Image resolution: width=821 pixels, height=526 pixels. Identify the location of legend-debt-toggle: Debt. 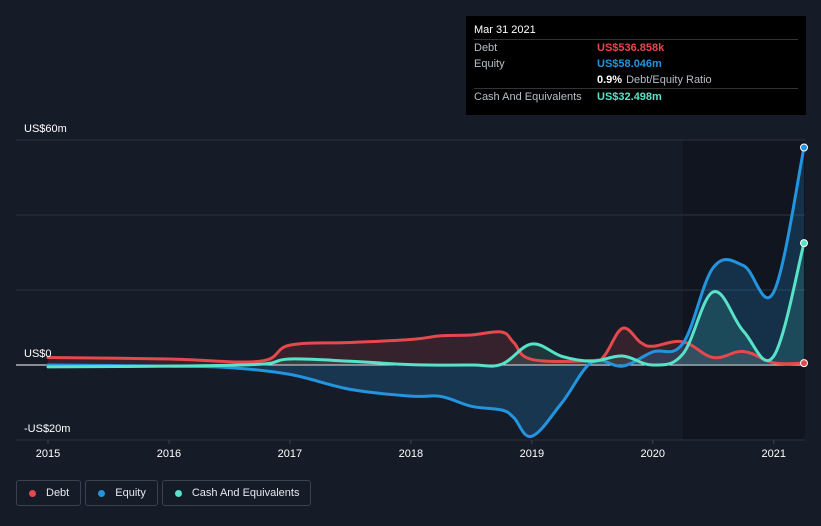
(49, 493).